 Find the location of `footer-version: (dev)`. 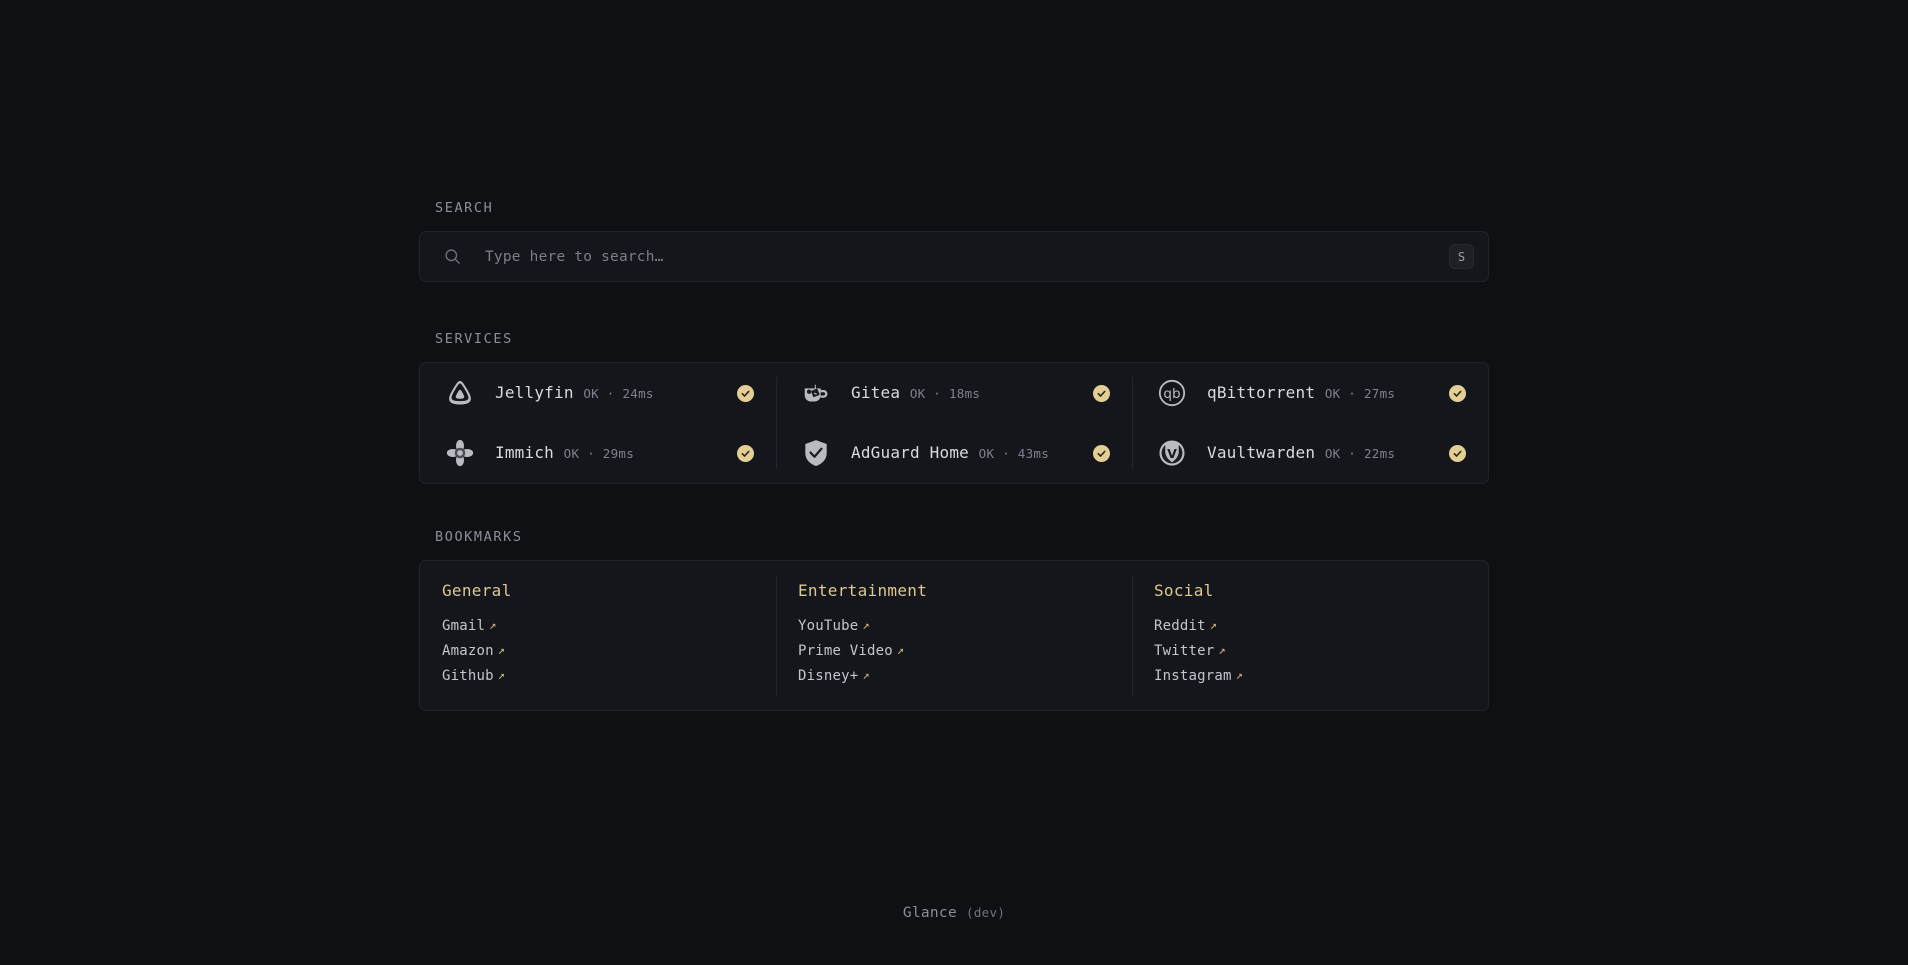

footer-version: (dev) is located at coordinates (986, 912).